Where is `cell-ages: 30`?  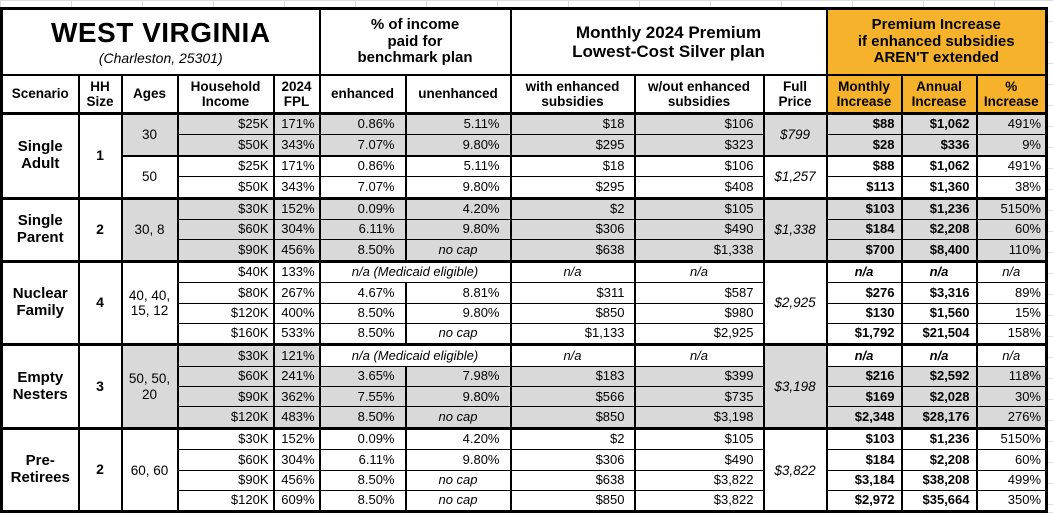 cell-ages: 30 is located at coordinates (149, 133).